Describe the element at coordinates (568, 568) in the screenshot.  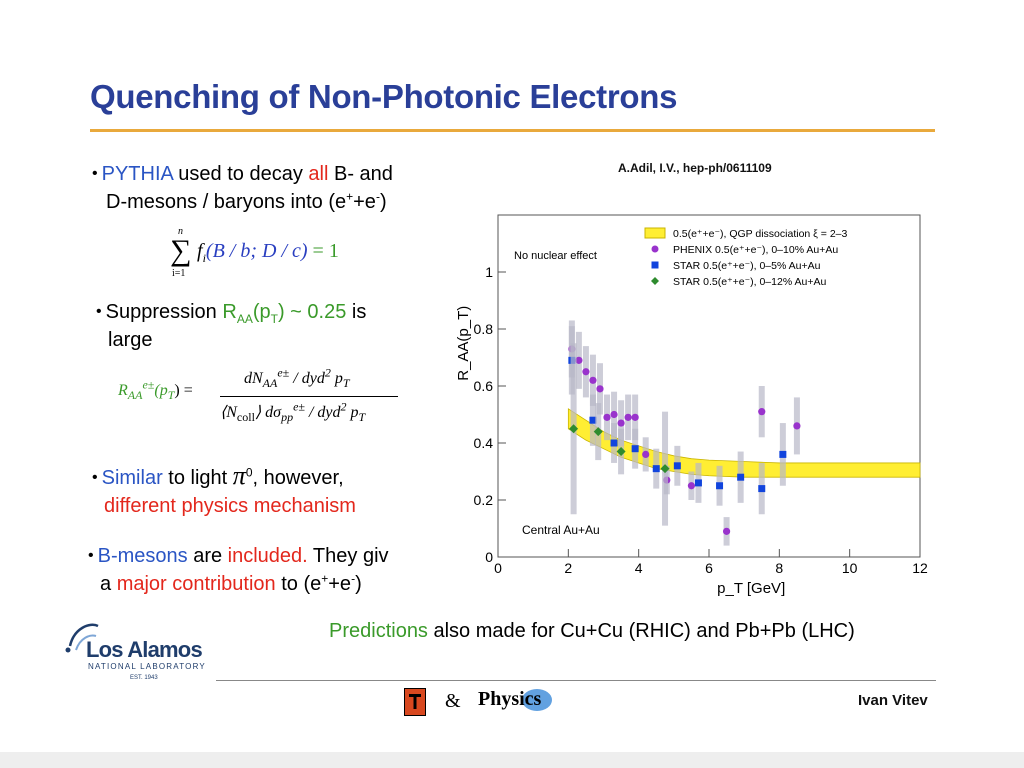
I see `x-tick-label: 2` at that location.